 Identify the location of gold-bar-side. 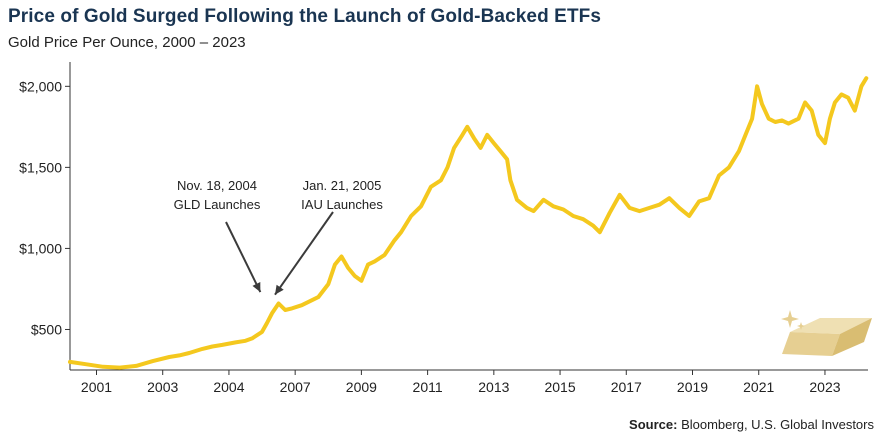
(852, 337).